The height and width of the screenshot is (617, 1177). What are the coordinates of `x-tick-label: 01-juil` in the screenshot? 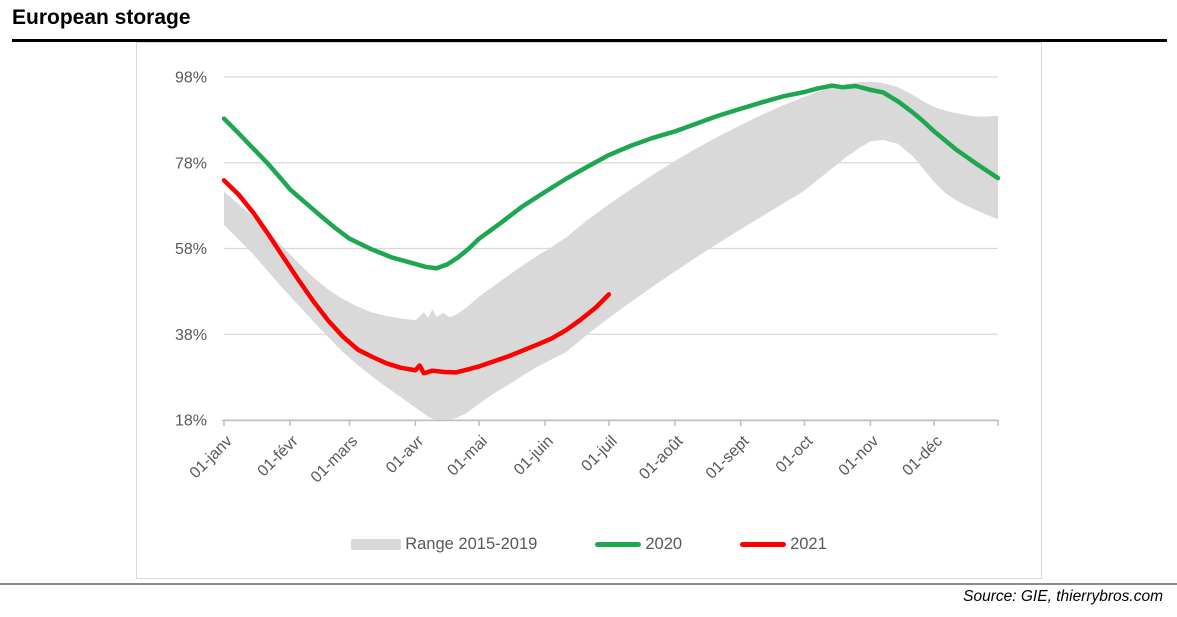 It's located at (599, 454).